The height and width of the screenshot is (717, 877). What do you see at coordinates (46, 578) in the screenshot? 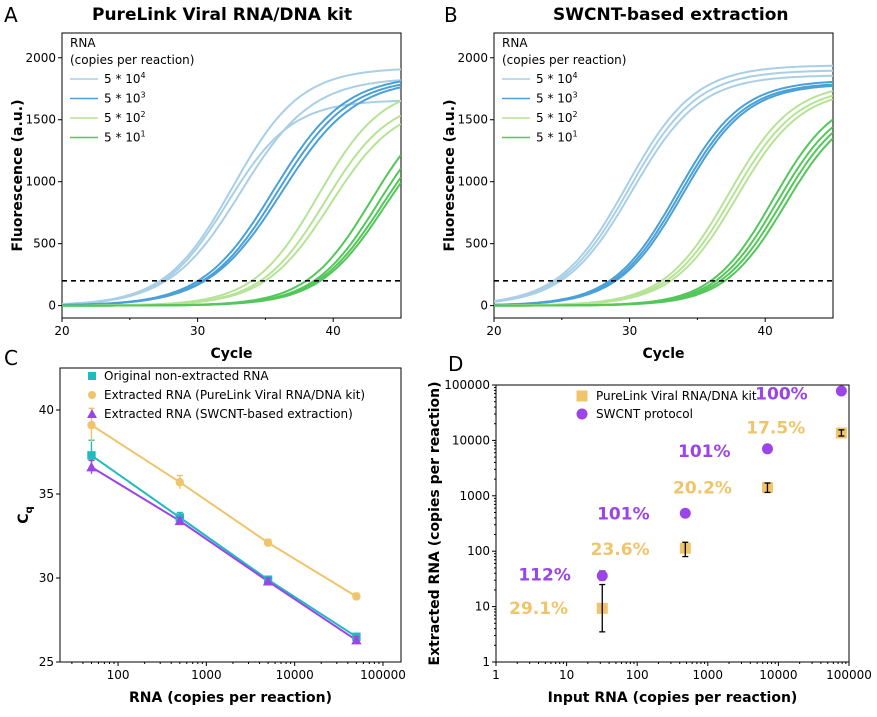
I see `y-tick-label: 30` at bounding box center [46, 578].